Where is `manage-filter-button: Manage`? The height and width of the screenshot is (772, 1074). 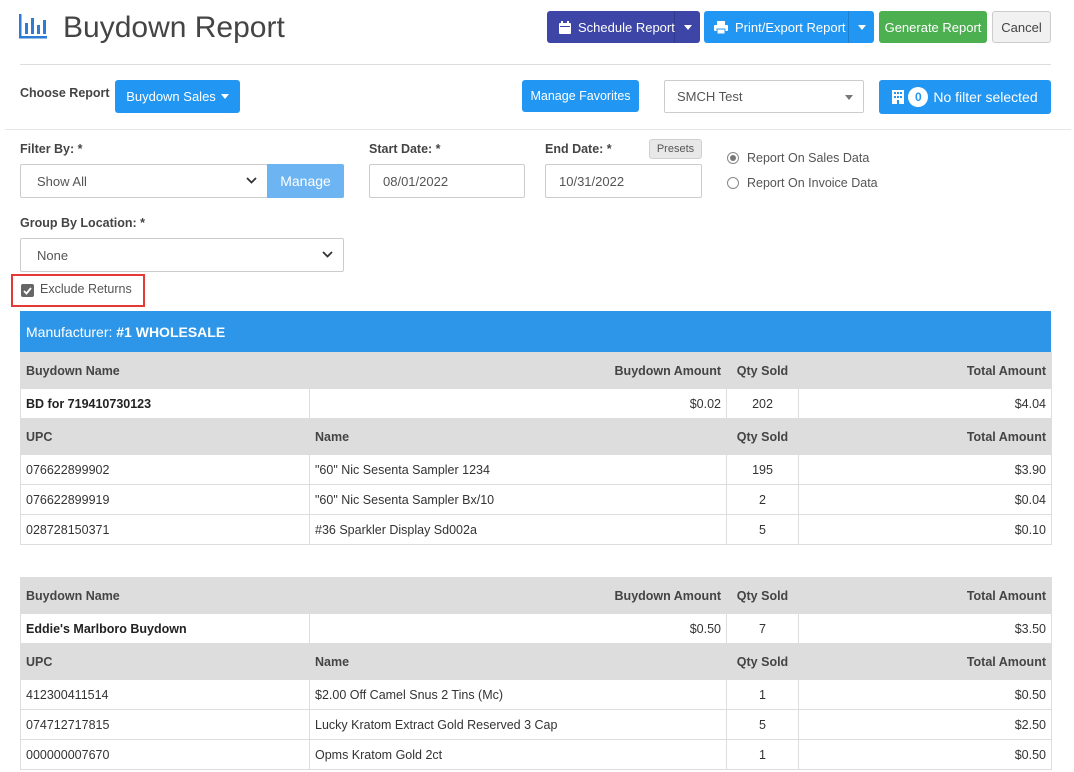 manage-filter-button: Manage is located at coordinates (305, 181).